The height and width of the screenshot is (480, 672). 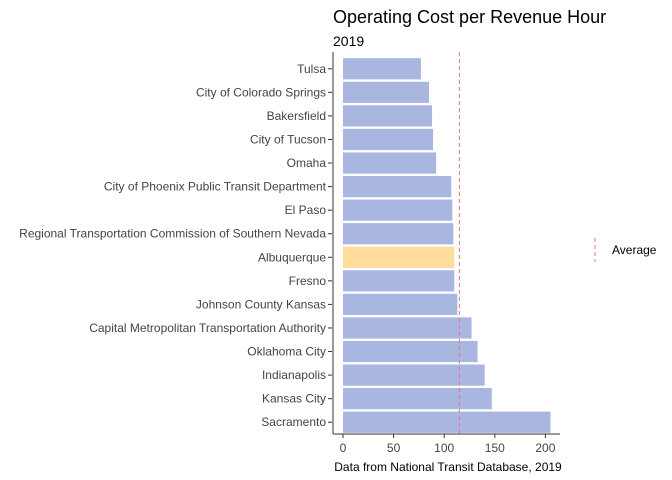 I want to click on bar-omaha, so click(x=390, y=163).